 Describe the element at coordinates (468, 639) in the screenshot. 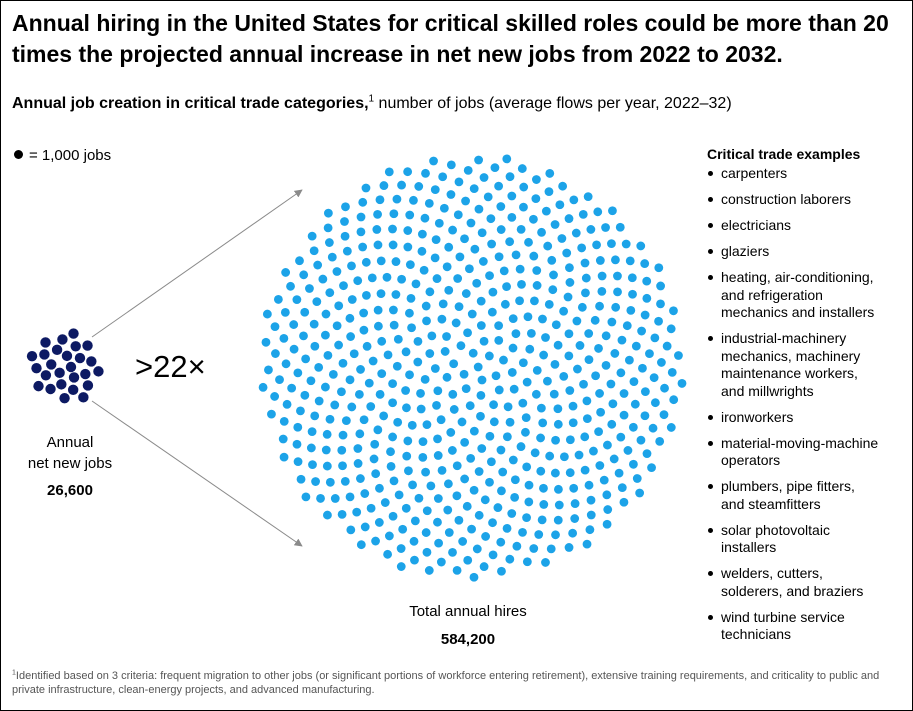

I see `total-hires-value: 584,200` at that location.